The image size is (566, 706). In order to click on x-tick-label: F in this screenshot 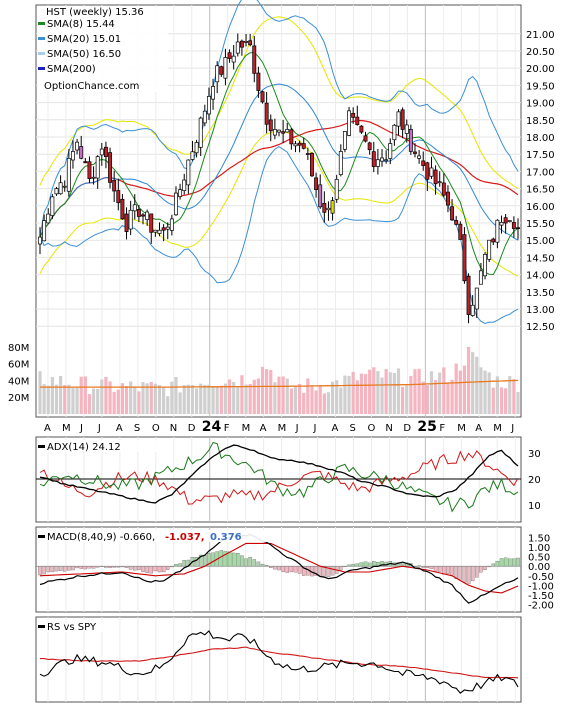, I will do `click(442, 428)`.